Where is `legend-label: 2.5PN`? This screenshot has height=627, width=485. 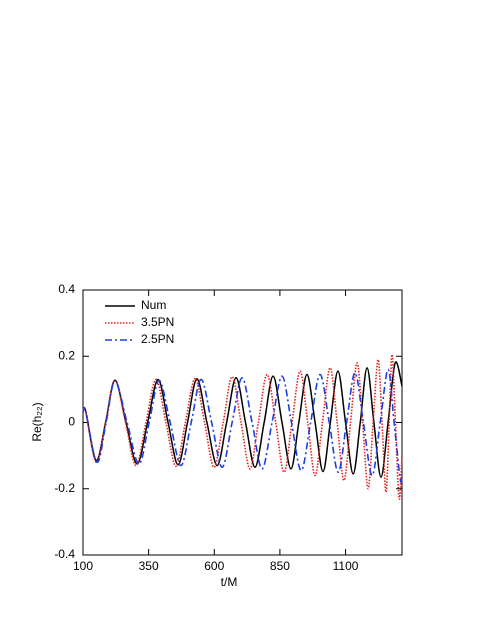 legend-label: 2.5PN is located at coordinates (157, 339).